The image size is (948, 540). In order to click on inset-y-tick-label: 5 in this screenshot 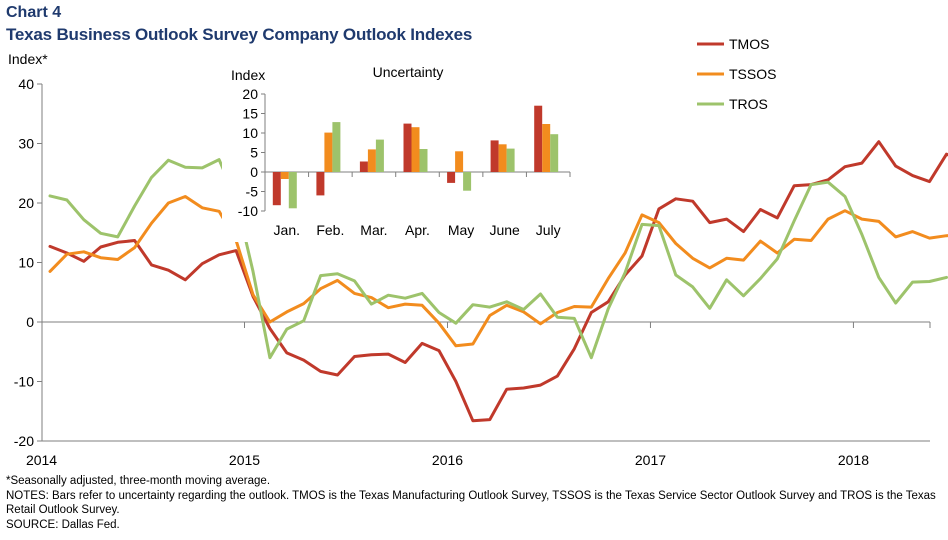, I will do `click(254, 153)`.